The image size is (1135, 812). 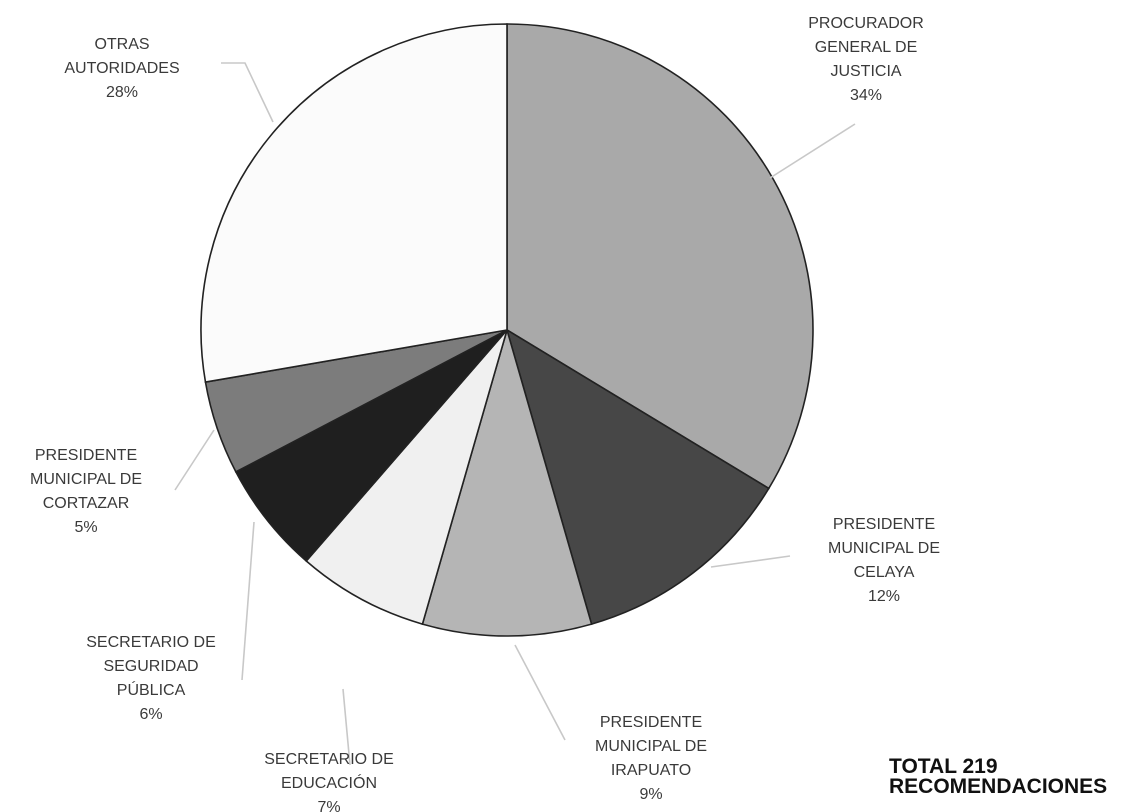 What do you see at coordinates (865, 71) in the screenshot?
I see `slice-category-label: JUSTICIA` at bounding box center [865, 71].